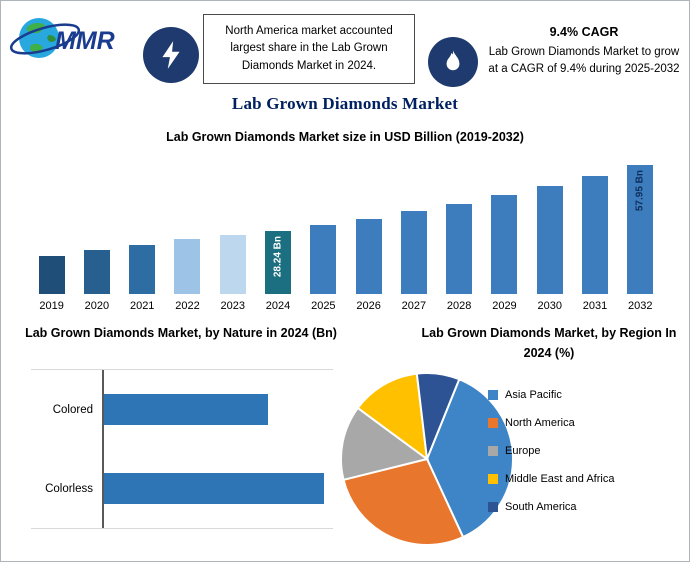 This screenshot has width=690, height=562. I want to click on lightning-icon, so click(171, 55).